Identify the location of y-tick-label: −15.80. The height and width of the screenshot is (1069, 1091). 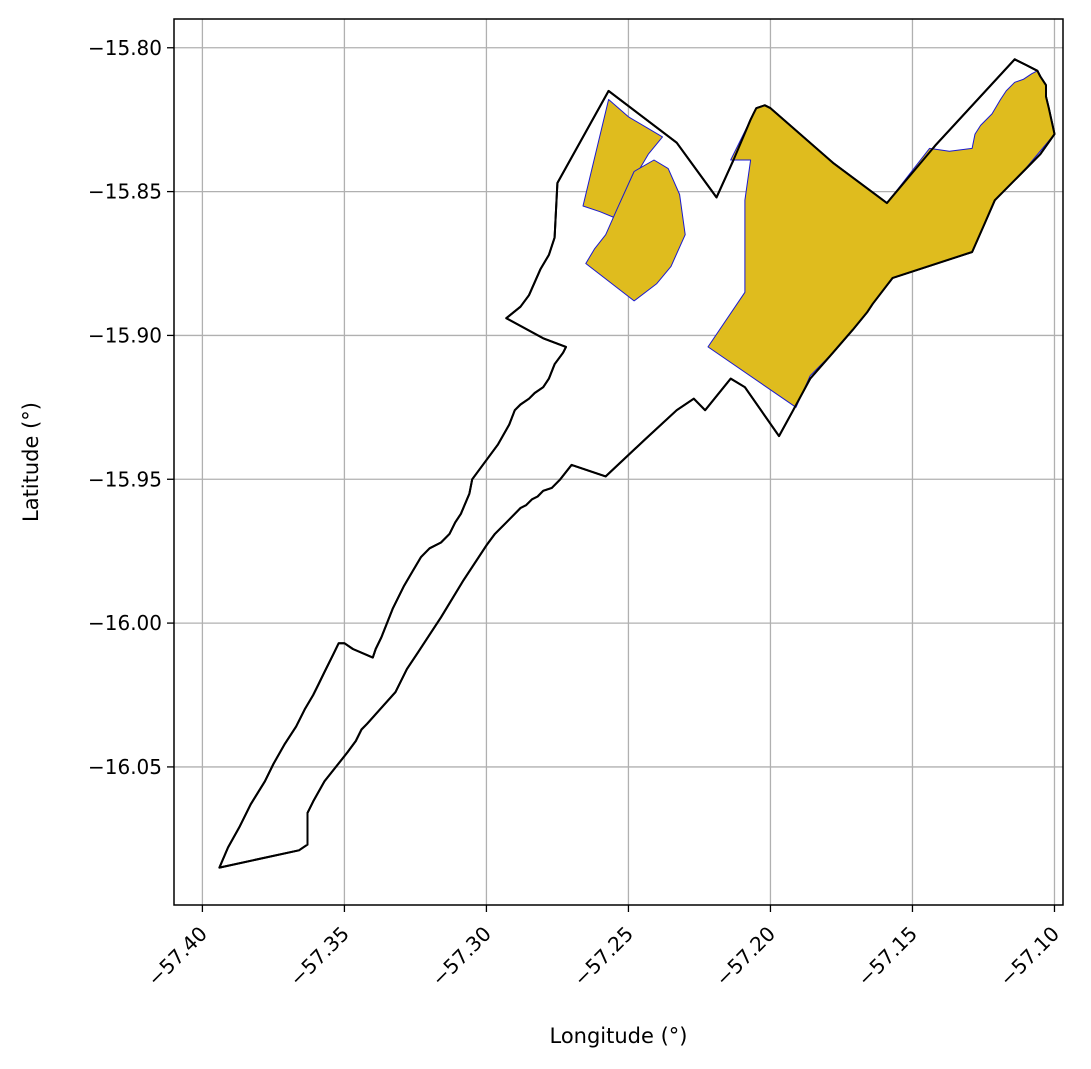
(125, 48).